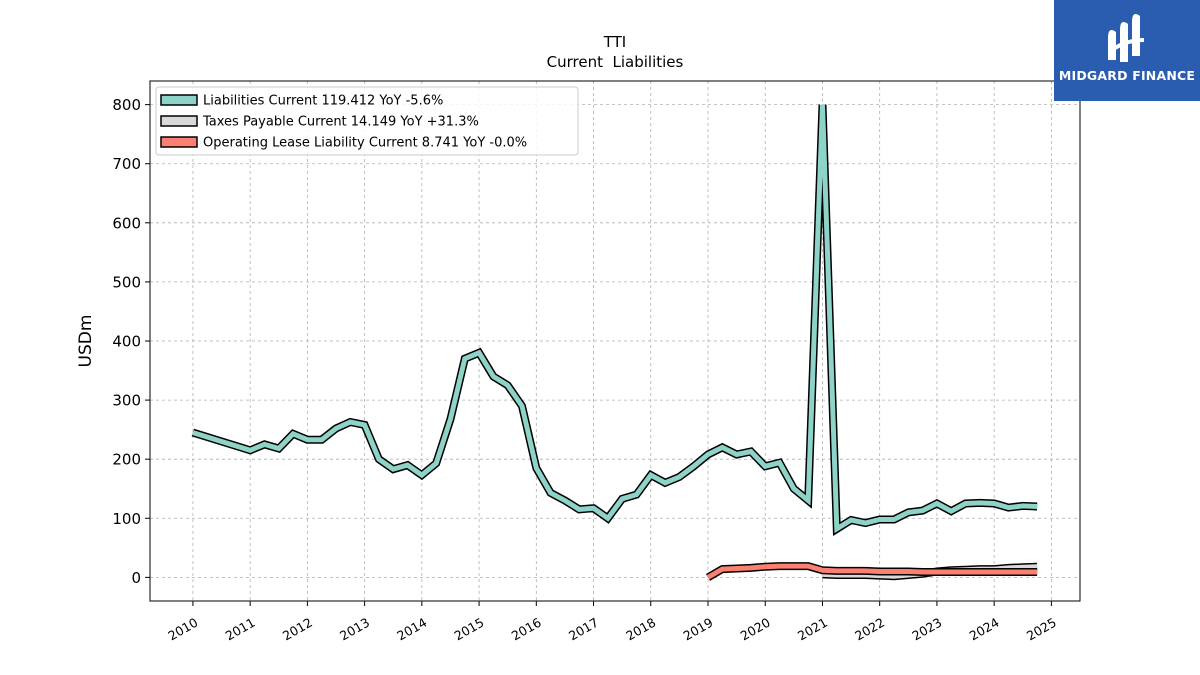  I want to click on y-tick-label: 300, so click(126, 401).